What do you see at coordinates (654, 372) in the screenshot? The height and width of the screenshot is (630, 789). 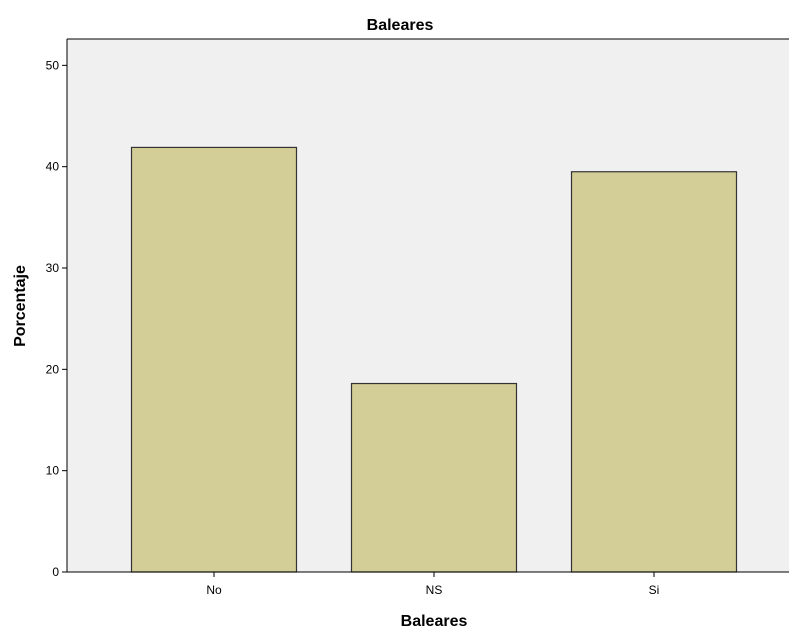 I see `bar-si` at bounding box center [654, 372].